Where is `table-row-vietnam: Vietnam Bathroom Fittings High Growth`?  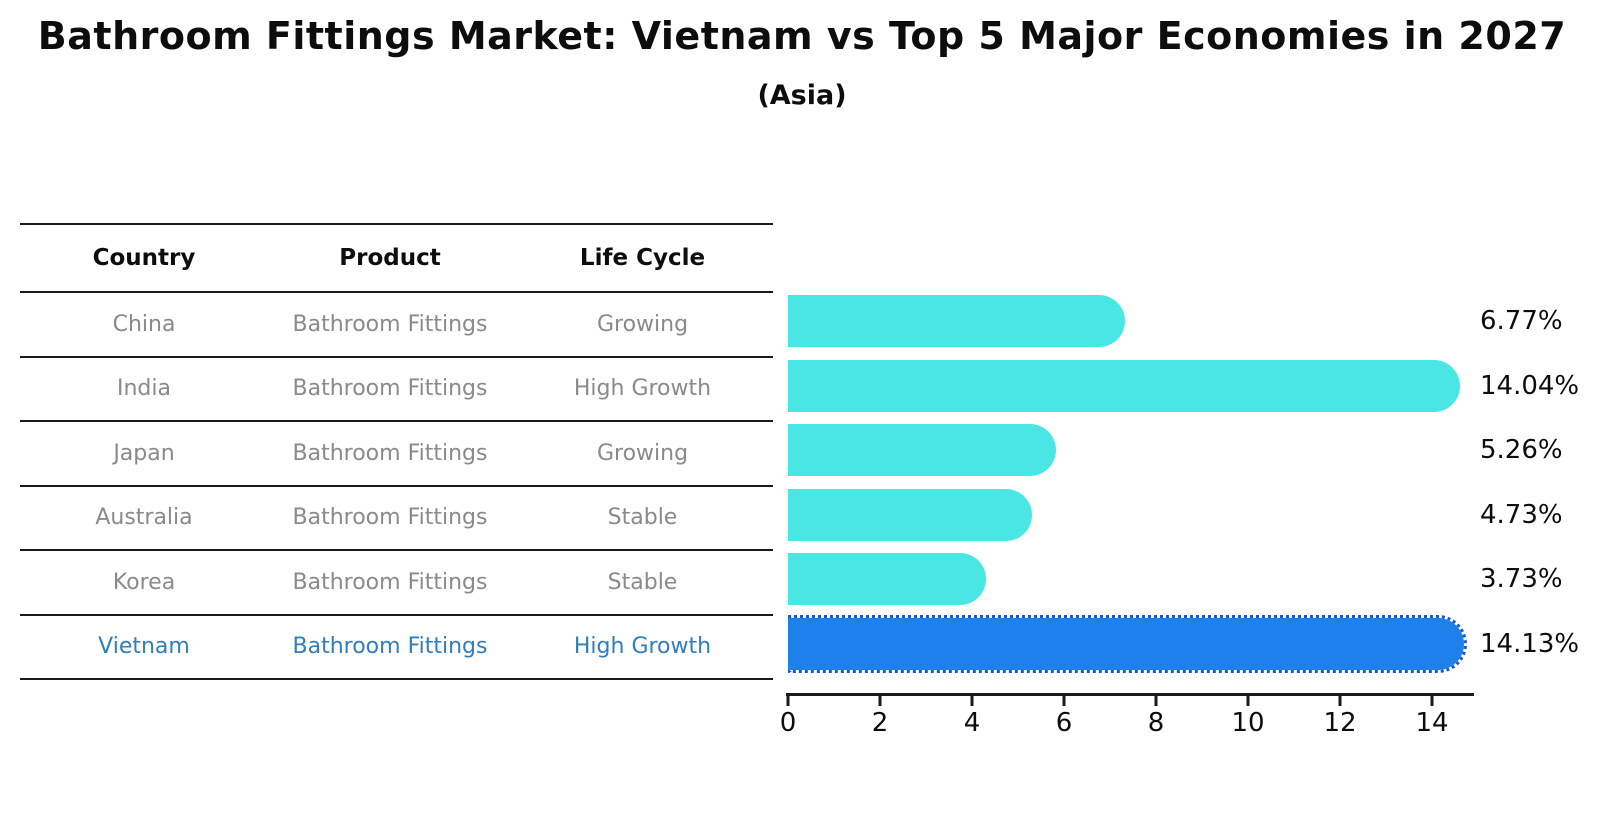 table-row-vietnam: Vietnam Bathroom Fittings High Growth is located at coordinates (396, 646).